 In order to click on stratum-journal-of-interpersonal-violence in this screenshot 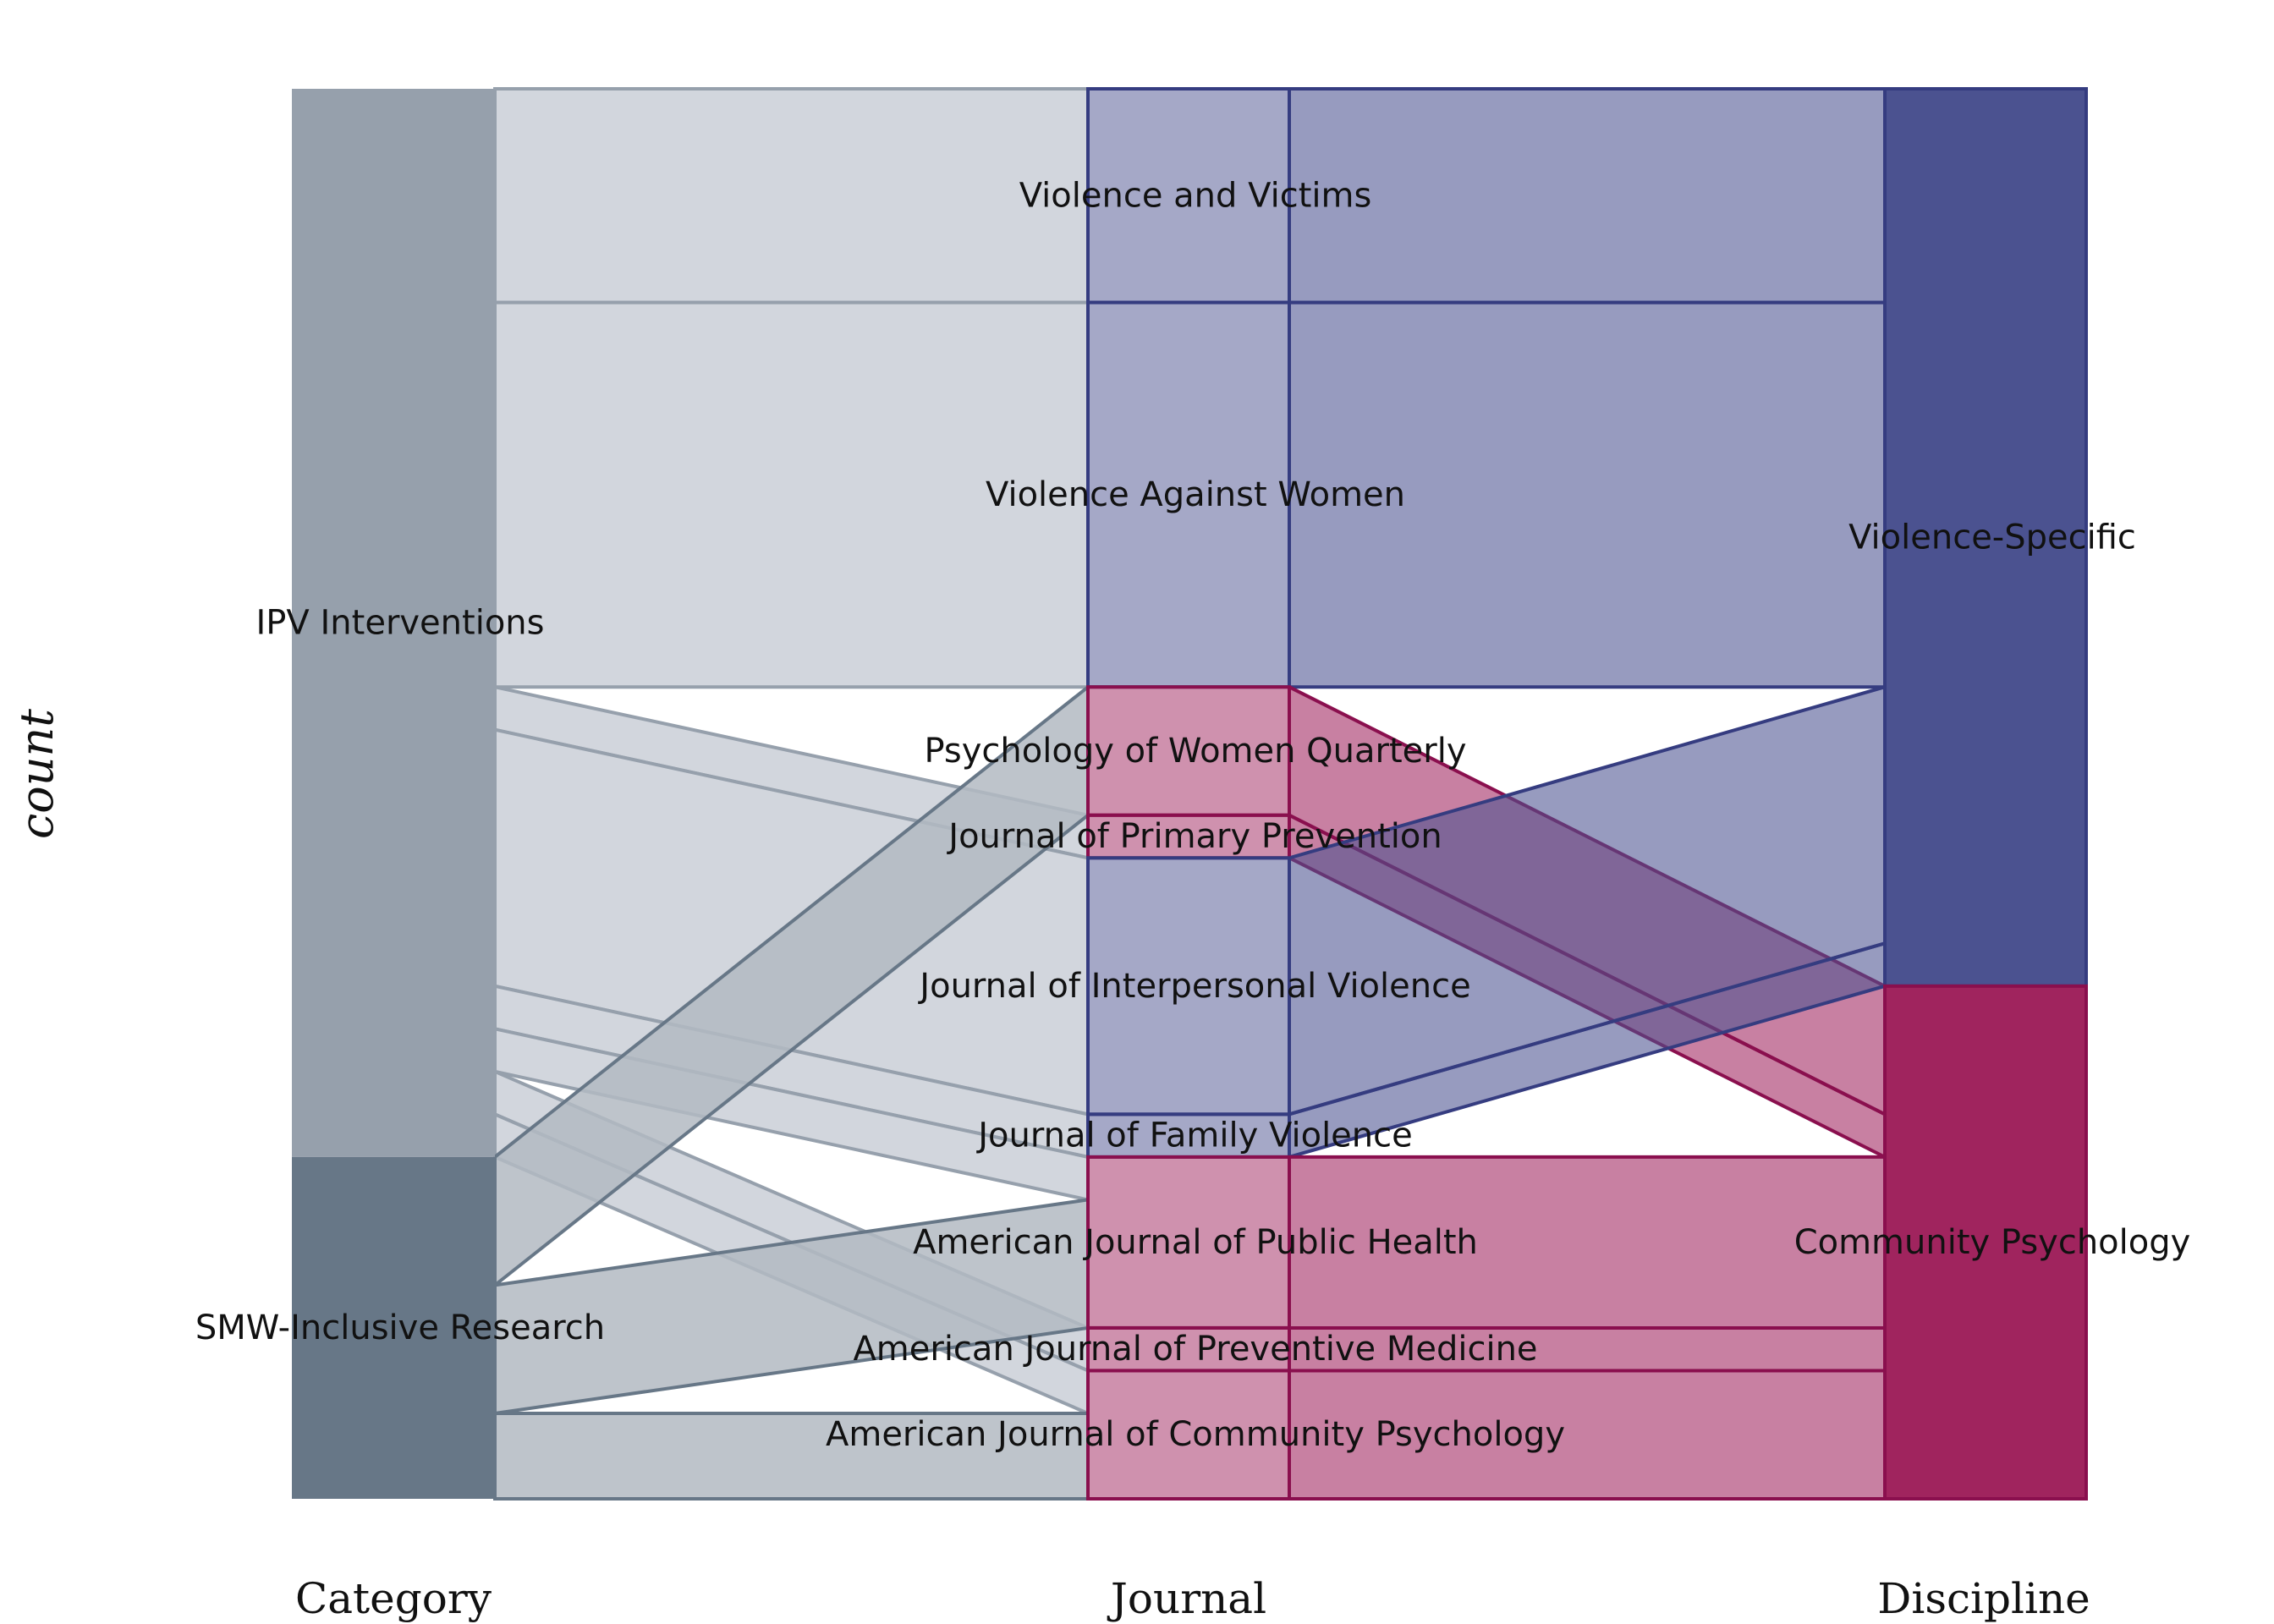, I will do `click(1189, 986)`.